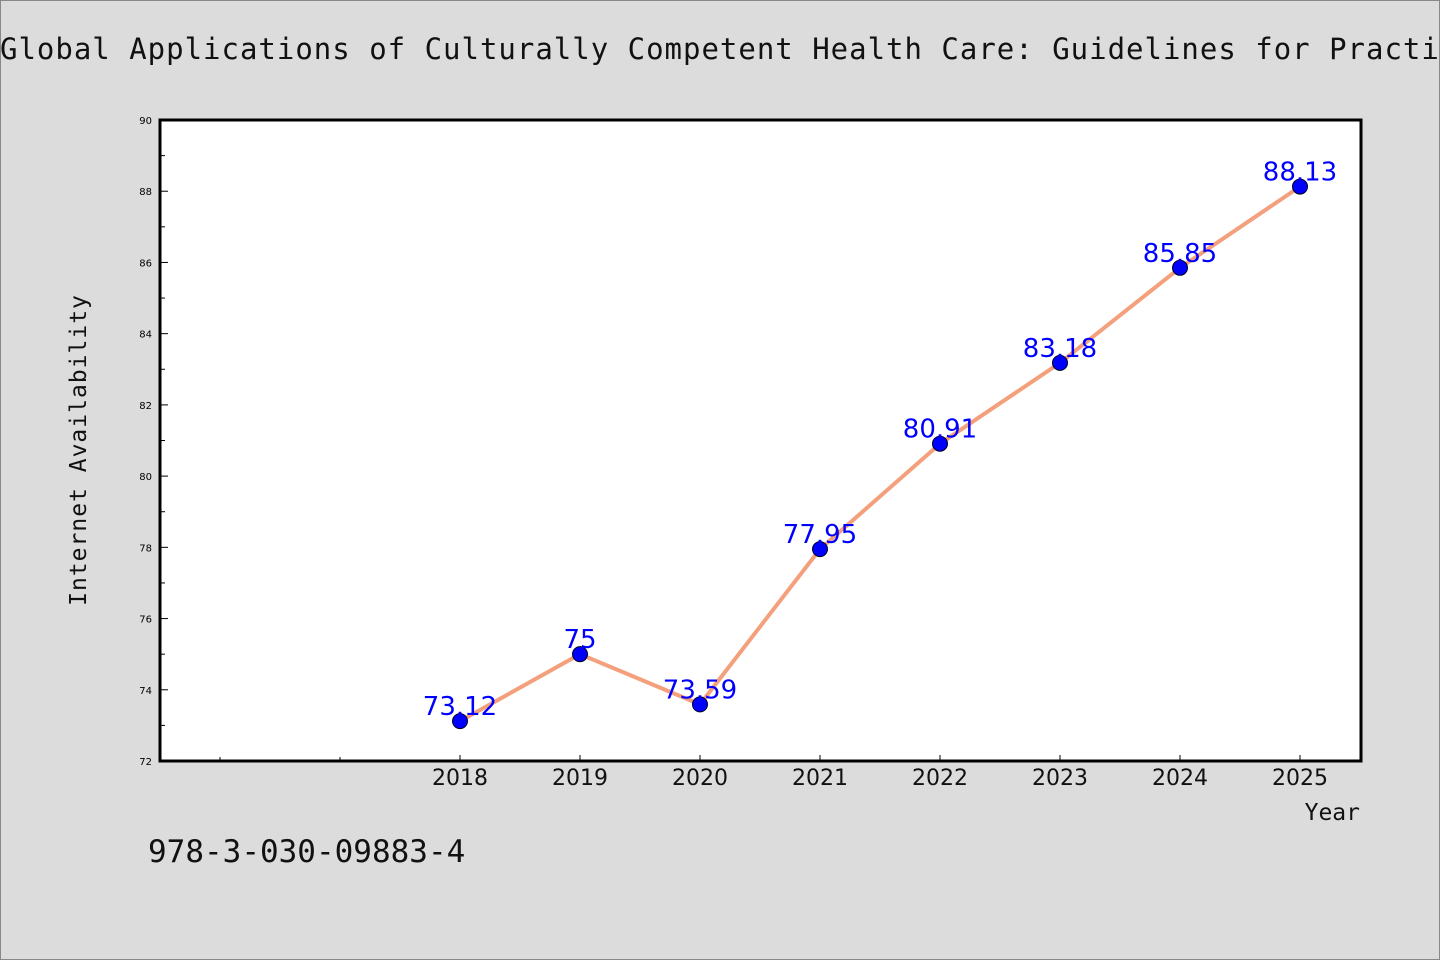 This screenshot has height=960, width=1440. I want to click on y-tick-label: 76, so click(145, 620).